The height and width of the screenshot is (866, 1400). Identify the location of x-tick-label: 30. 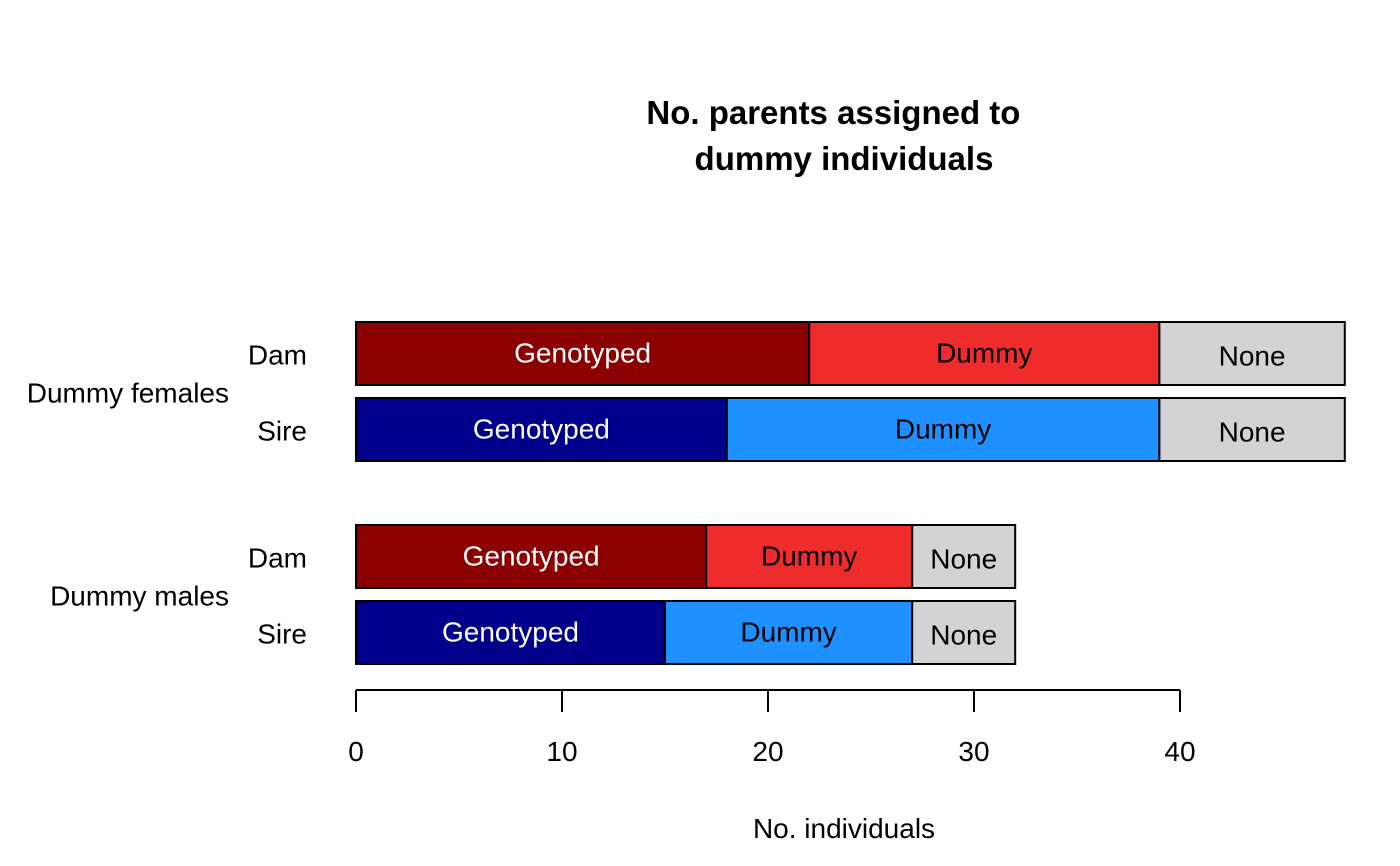
(973, 751).